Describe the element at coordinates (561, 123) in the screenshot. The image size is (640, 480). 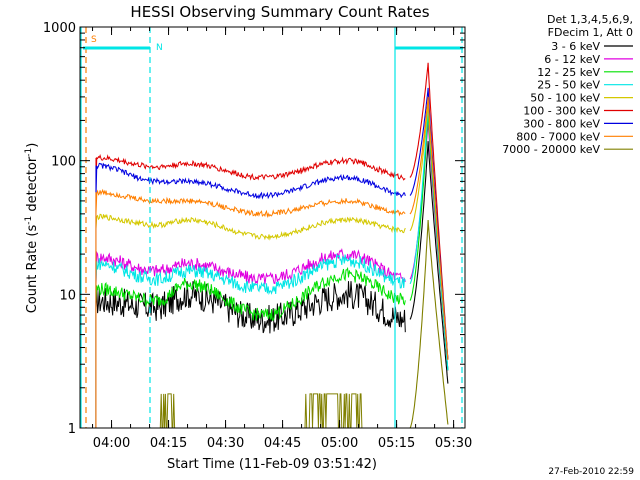
I see `legend-label: 300 - 800 keV` at that location.